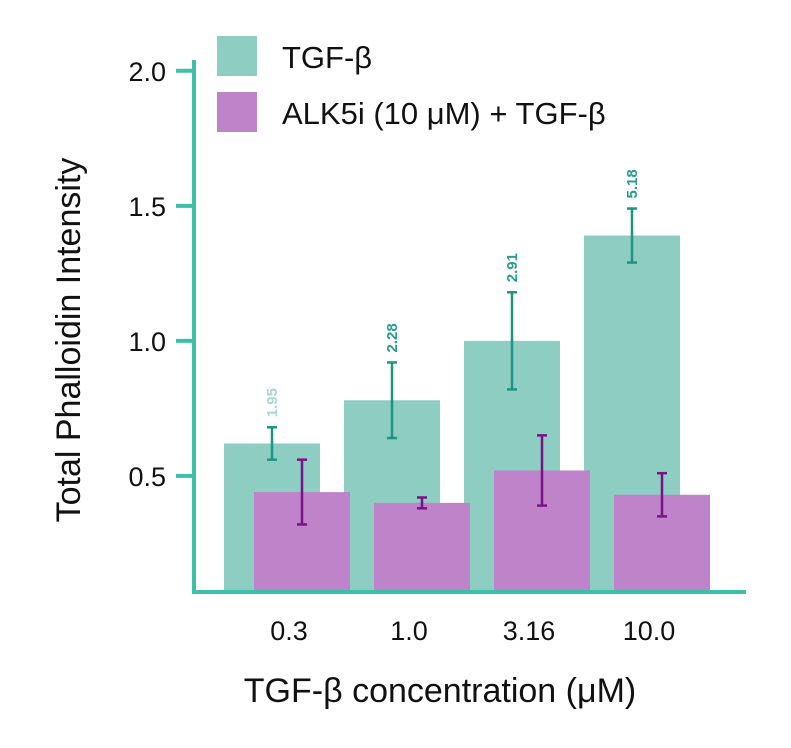 Image resolution: width=791 pixels, height=748 pixels. What do you see at coordinates (512, 267) in the screenshot?
I see `data-label: 2.91` at bounding box center [512, 267].